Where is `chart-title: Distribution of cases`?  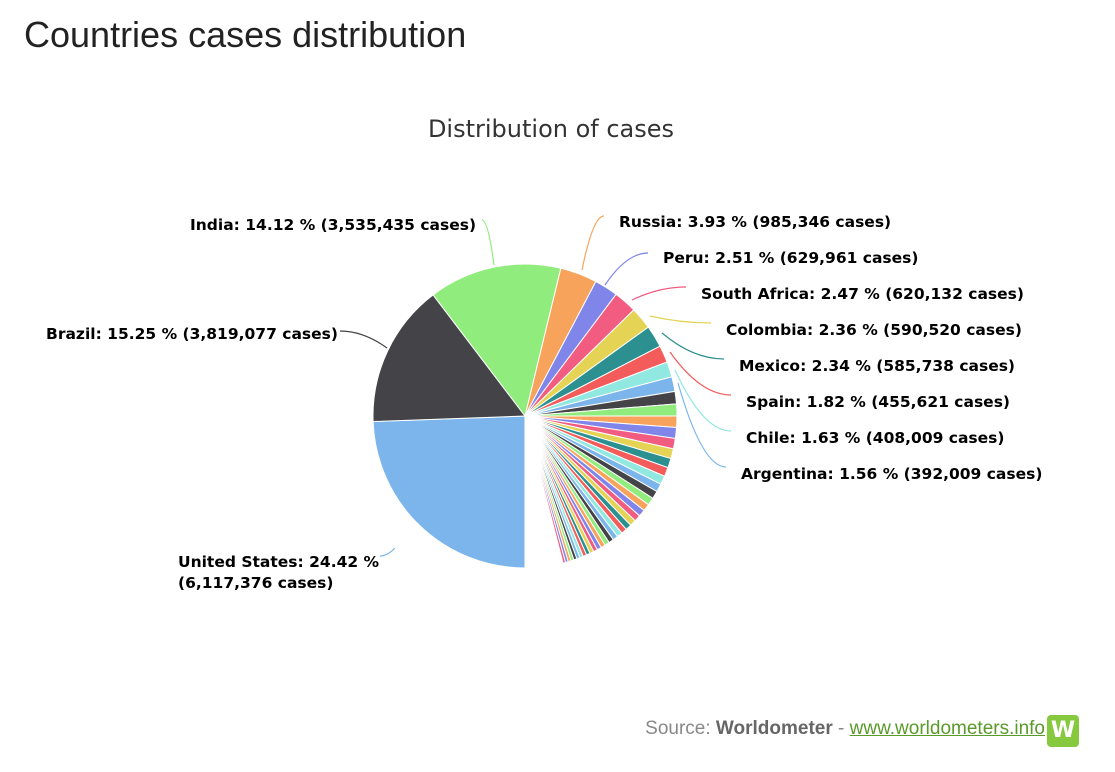 chart-title: Distribution of cases is located at coordinates (551, 129).